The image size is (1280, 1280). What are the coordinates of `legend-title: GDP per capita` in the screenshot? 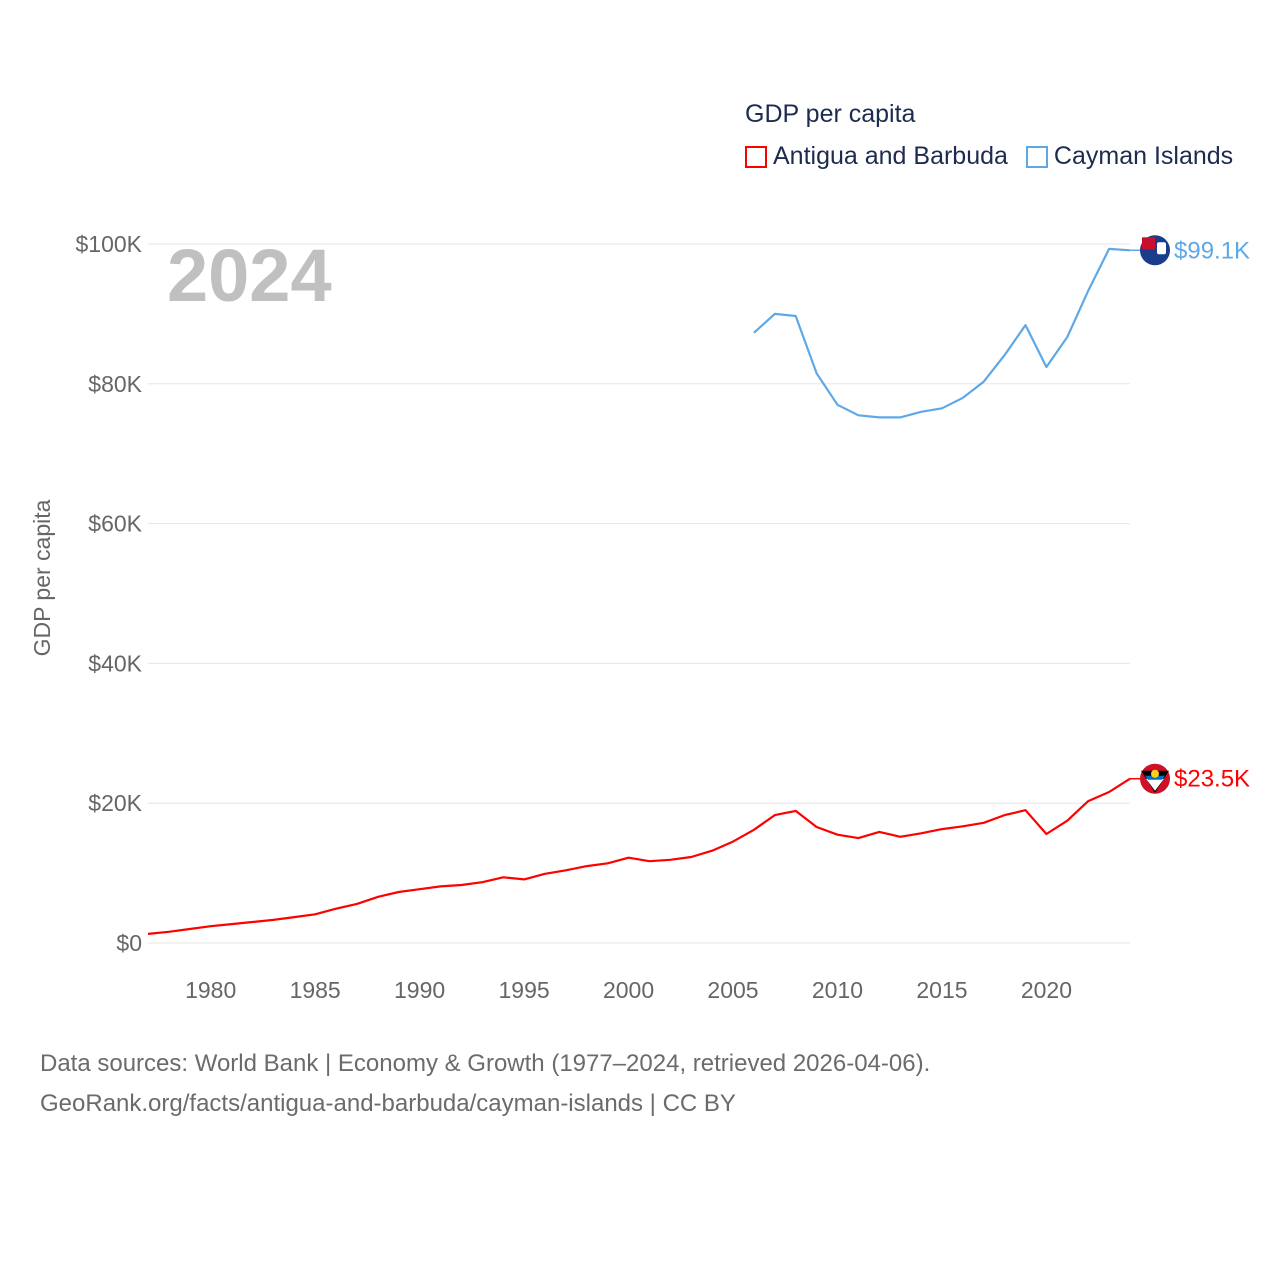 It's located at (830, 114).